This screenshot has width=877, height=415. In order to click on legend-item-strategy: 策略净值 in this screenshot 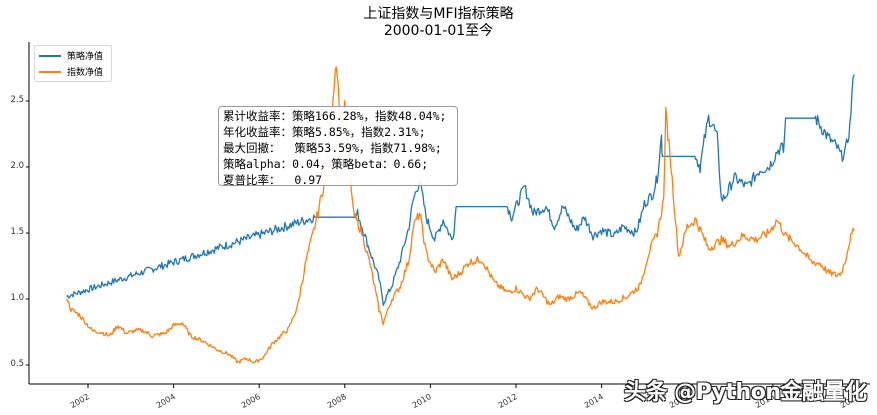, I will do `click(73, 55)`.